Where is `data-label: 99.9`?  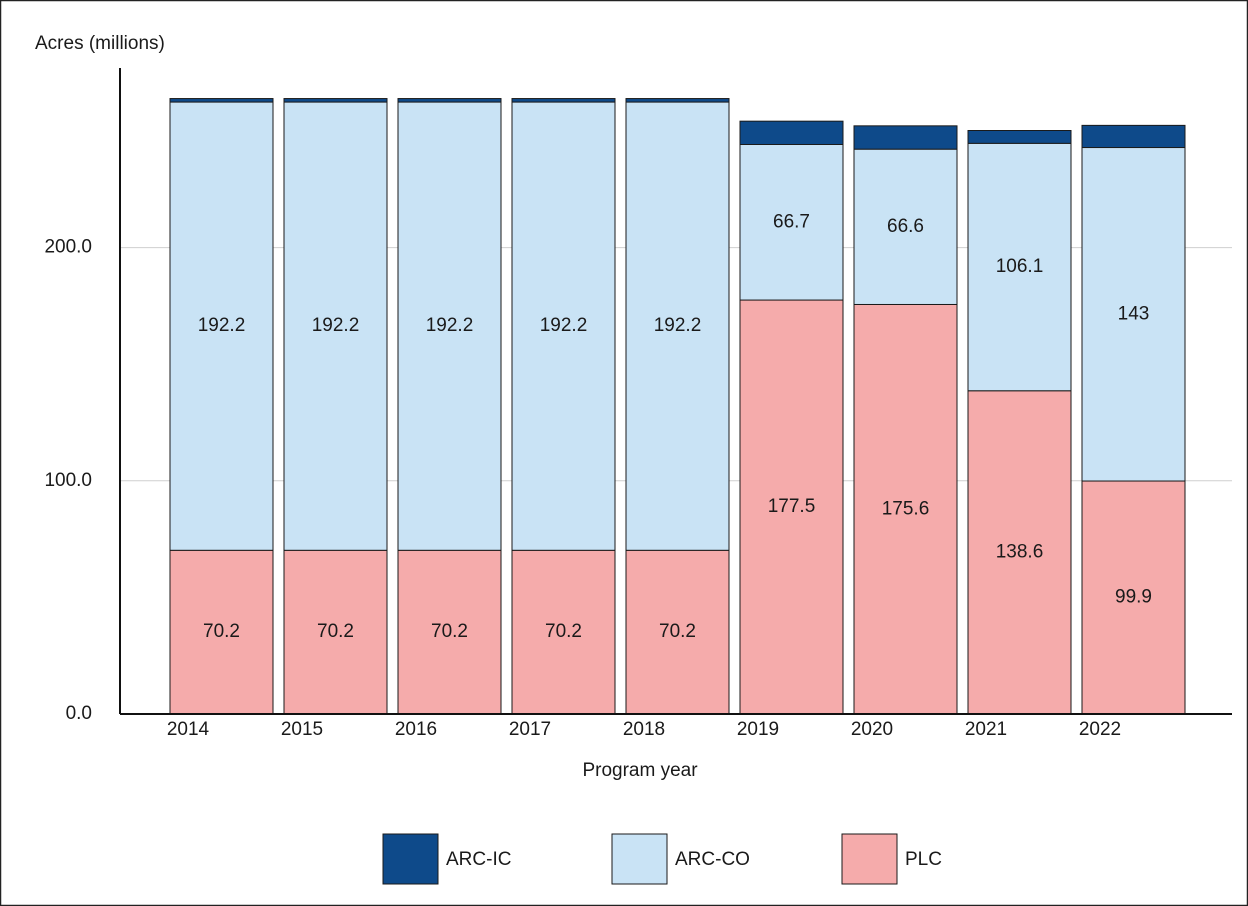
data-label: 99.9 is located at coordinates (1133, 597).